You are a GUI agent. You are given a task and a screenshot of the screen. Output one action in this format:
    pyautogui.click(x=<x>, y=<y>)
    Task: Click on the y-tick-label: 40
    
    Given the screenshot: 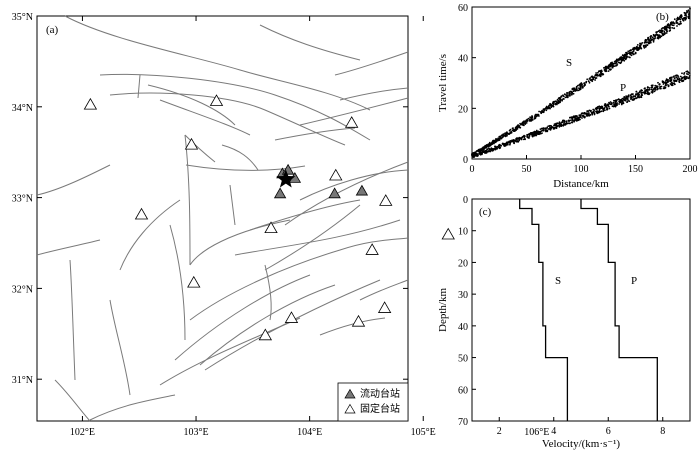 What is the action you would take?
    pyautogui.click(x=463, y=59)
    